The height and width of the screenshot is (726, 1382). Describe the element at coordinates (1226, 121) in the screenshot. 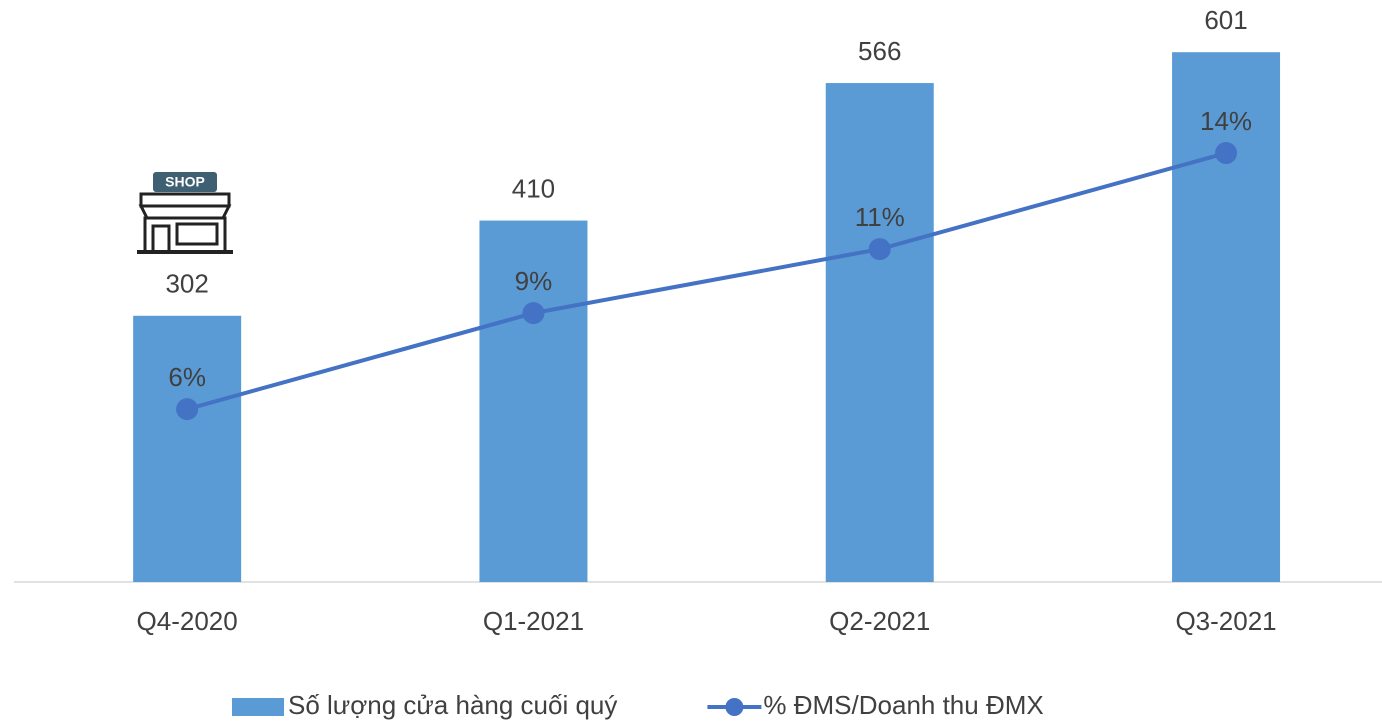

I see `line-value-label: 14%` at that location.